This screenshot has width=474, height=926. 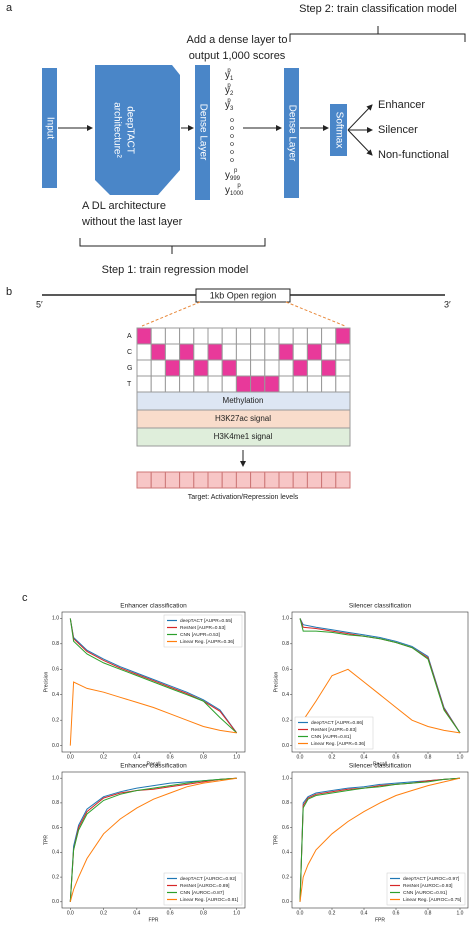 I want to click on output-label: y1000 p, so click(x=234, y=190).